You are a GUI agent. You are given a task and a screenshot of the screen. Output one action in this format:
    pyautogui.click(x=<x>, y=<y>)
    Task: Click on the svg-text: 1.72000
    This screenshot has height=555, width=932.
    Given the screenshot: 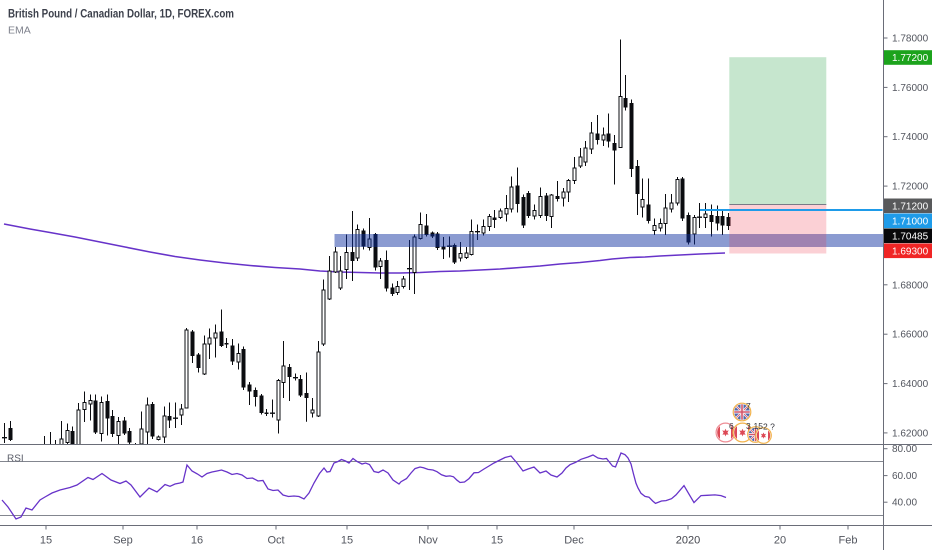 What is the action you would take?
    pyautogui.click(x=910, y=187)
    